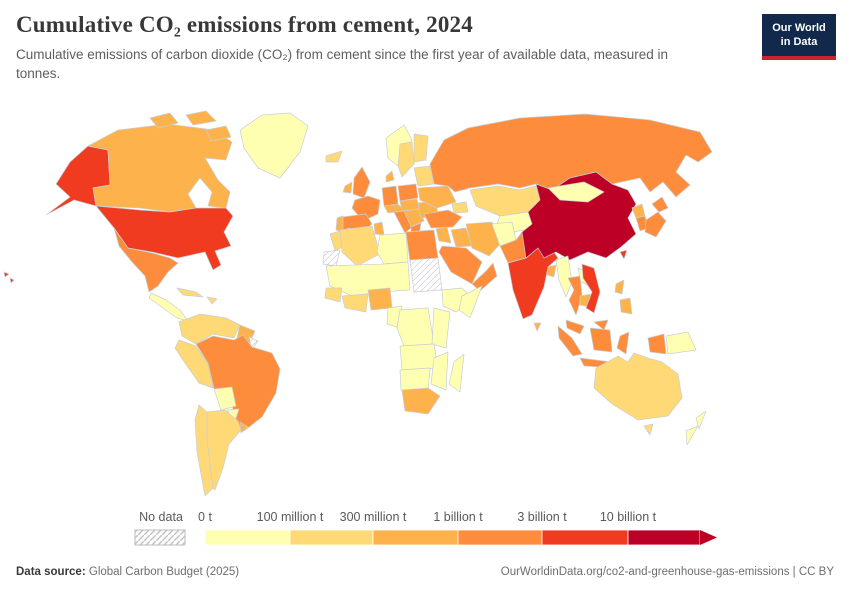 Image resolution: width=850 pixels, height=600 pixels. I want to click on country-hispaniola, so click(212, 300).